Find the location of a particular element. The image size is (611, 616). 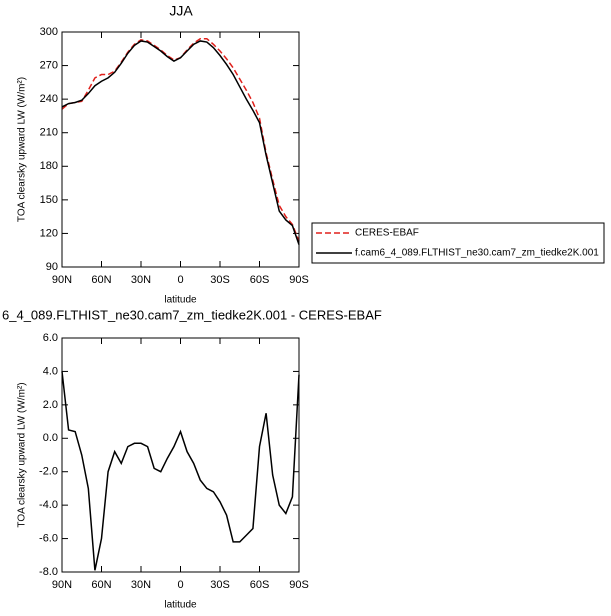

legend-label: CERES-EBAF is located at coordinates (387, 233).